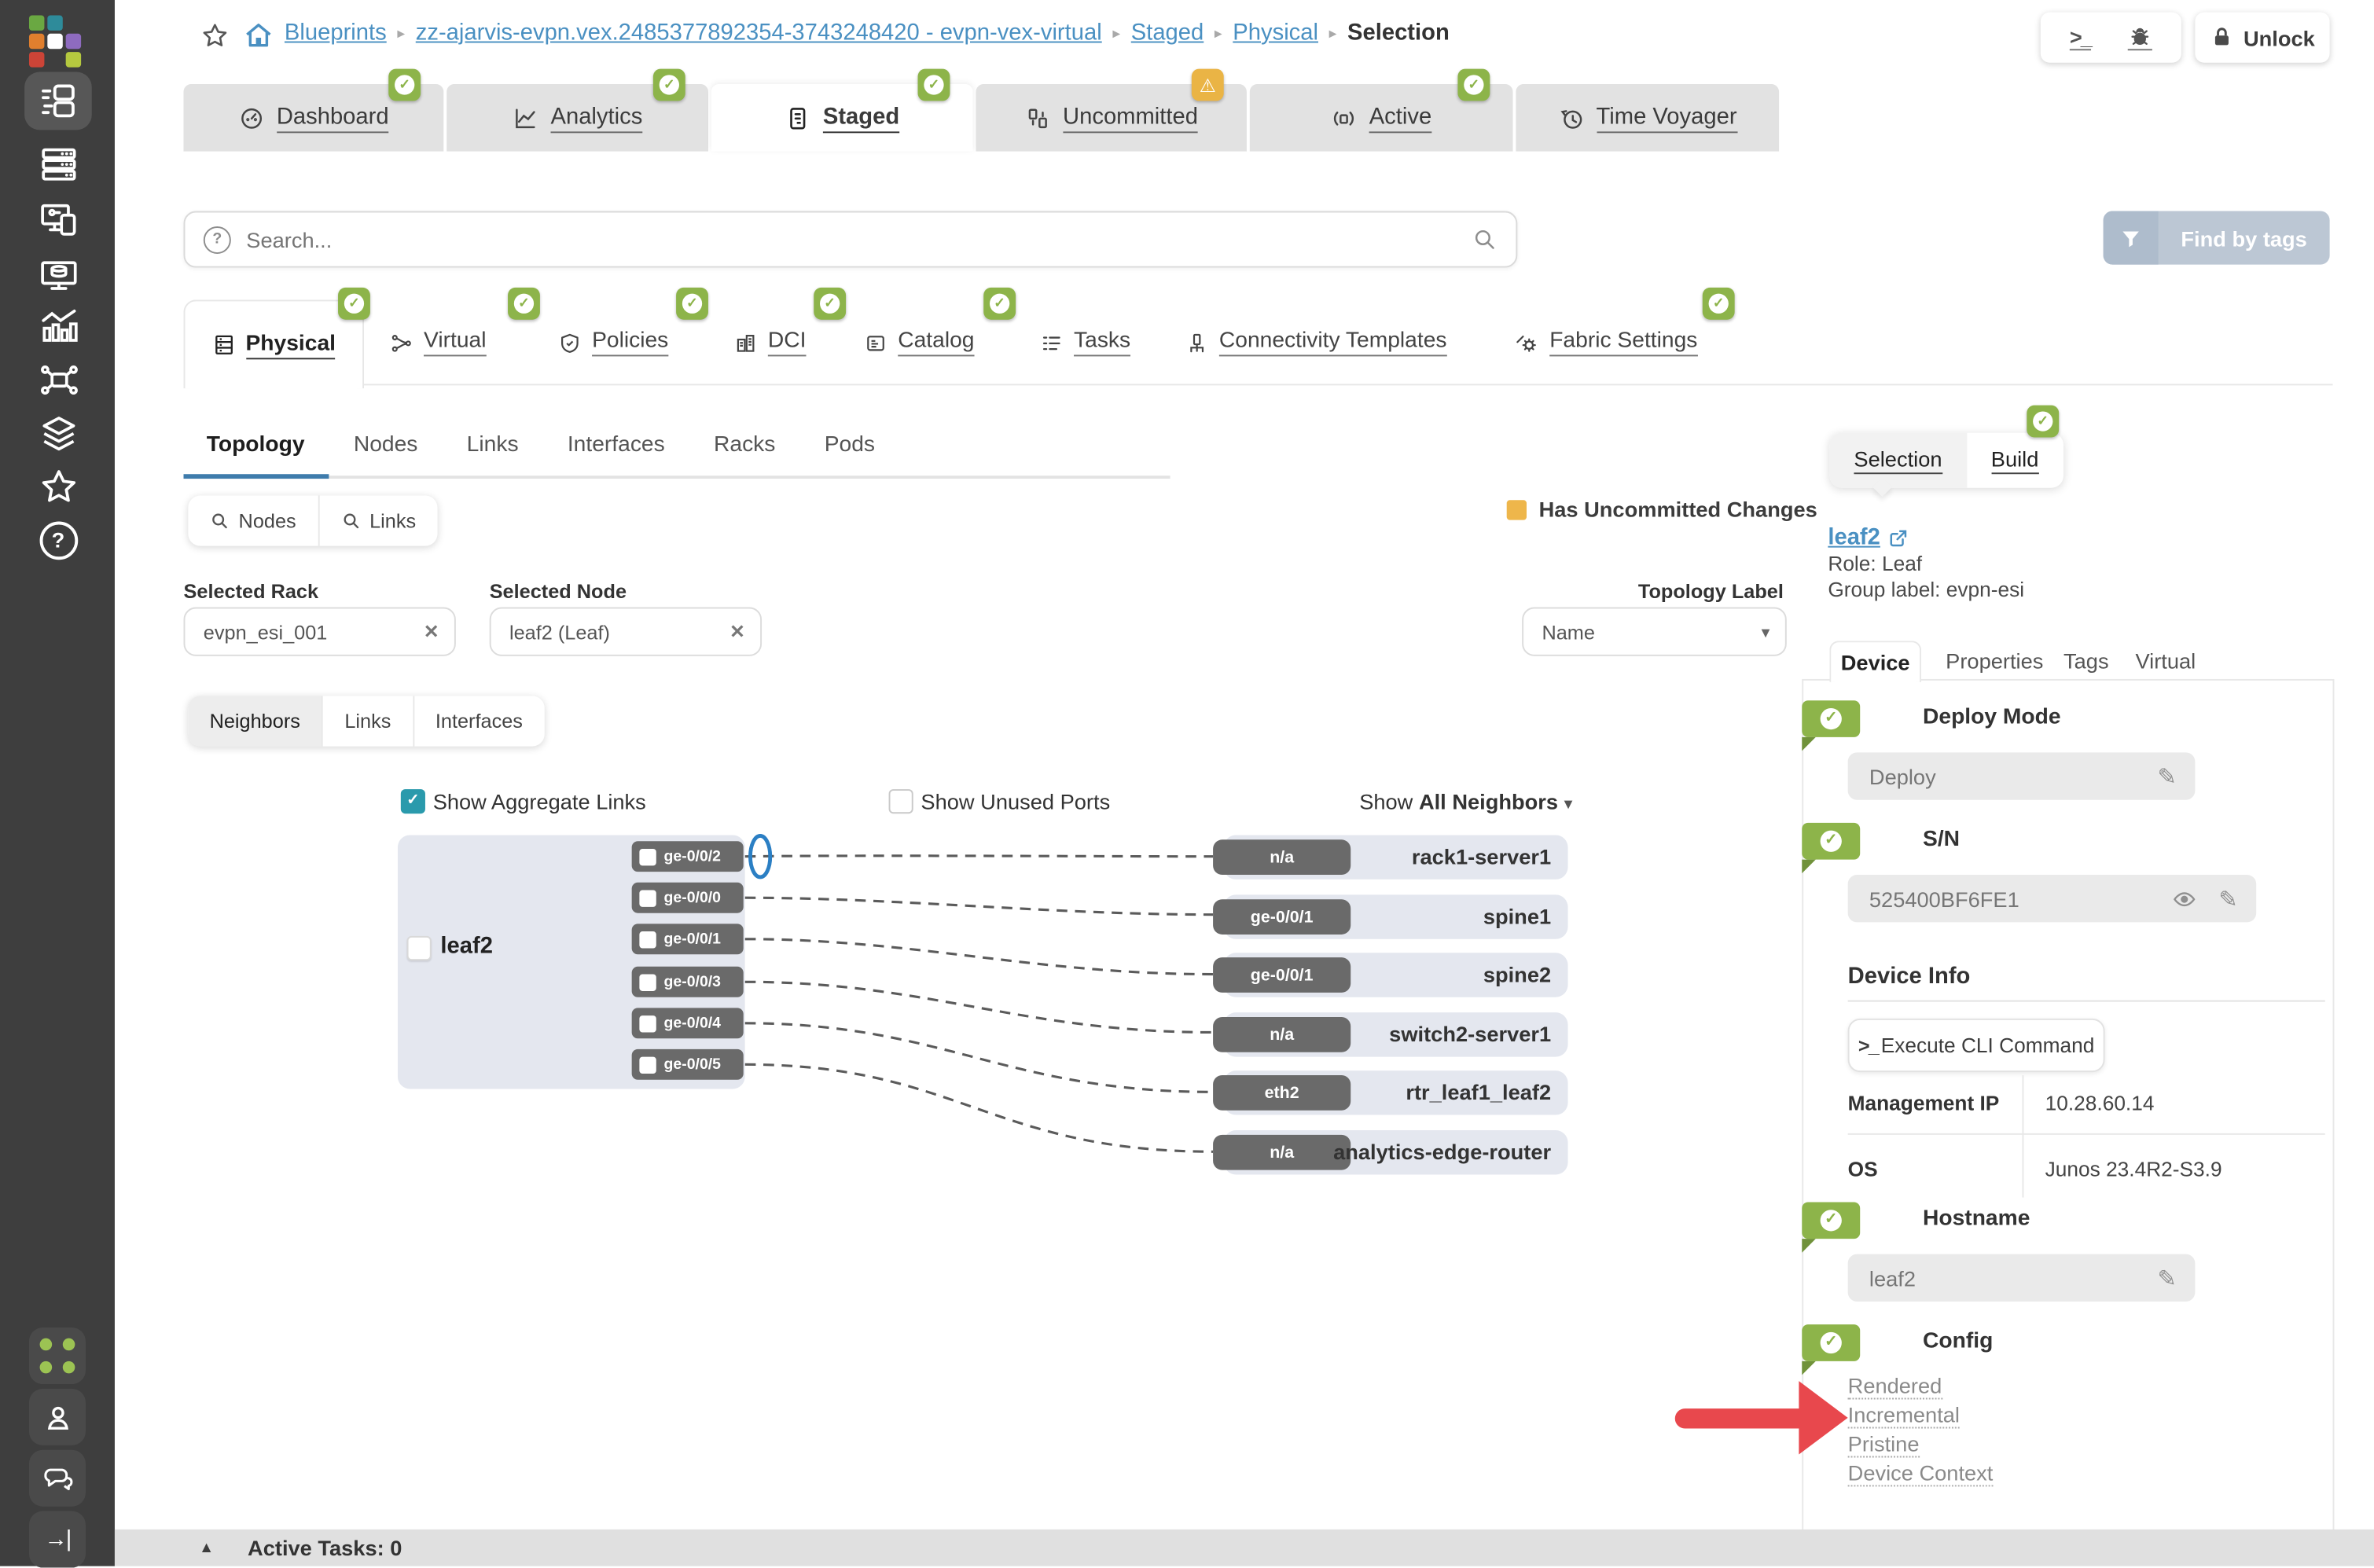 The image size is (2374, 1568). What do you see at coordinates (217, 240) in the screenshot?
I see `search-help-icon: ?` at bounding box center [217, 240].